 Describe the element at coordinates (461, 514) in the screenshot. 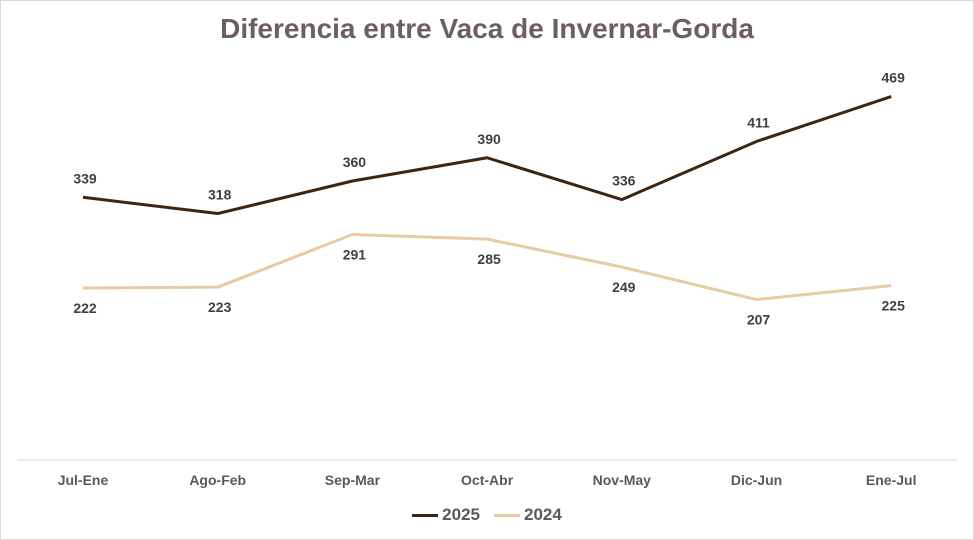

I see `legend-label: 2025` at that location.